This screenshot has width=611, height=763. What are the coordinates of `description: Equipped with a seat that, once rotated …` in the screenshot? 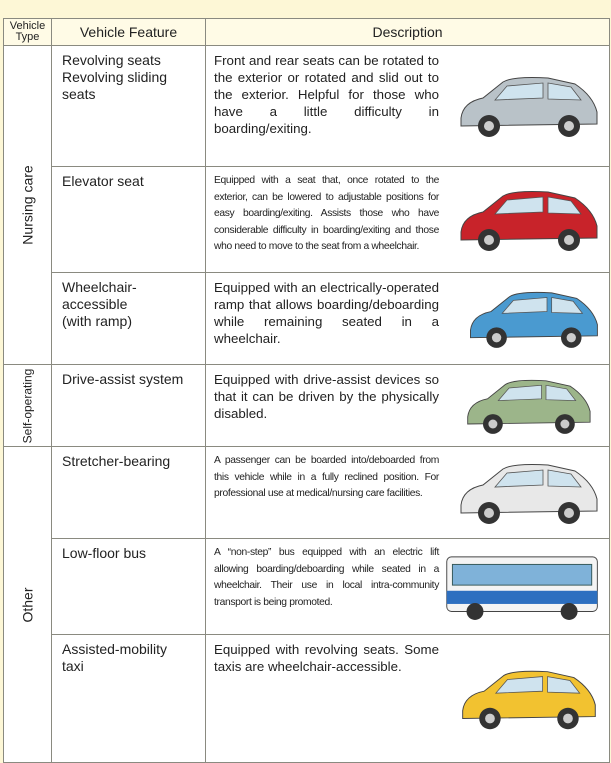 It's located at (326, 213).